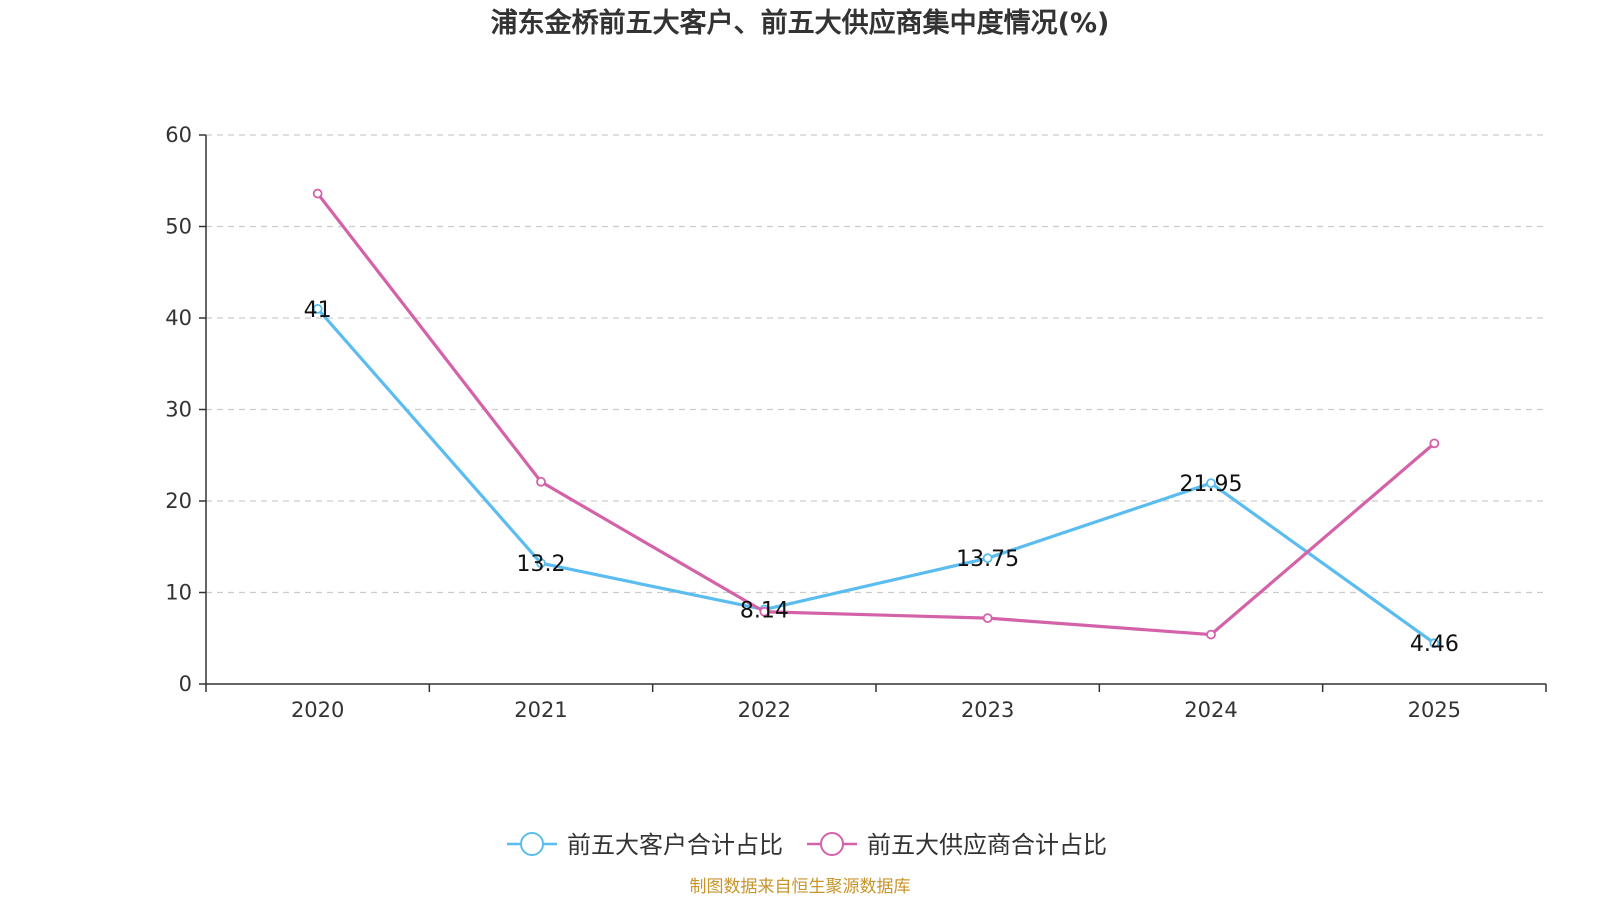 This screenshot has width=1600, height=900. I want to click on y-tick-label: 50, so click(178, 227).